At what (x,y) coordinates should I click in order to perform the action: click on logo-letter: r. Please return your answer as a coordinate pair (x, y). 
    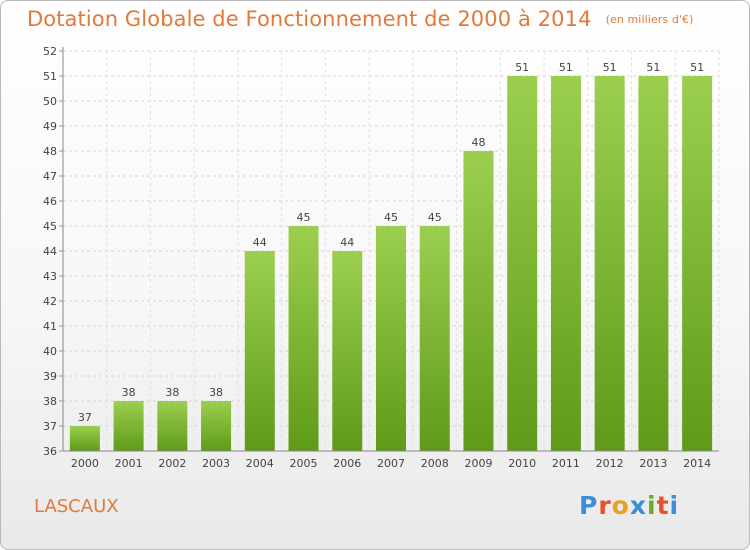
    Looking at the image, I should click on (605, 505).